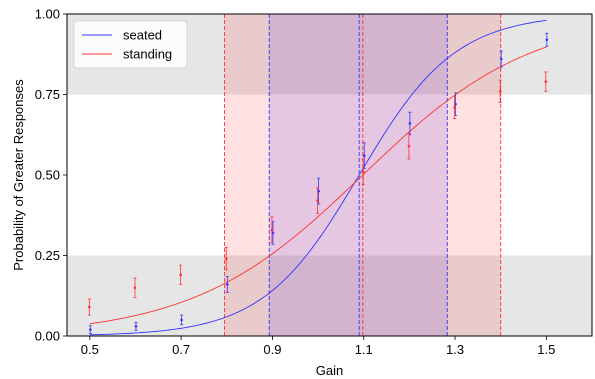 This screenshot has width=595, height=379. I want to click on legend: seated standing, so click(130, 44).